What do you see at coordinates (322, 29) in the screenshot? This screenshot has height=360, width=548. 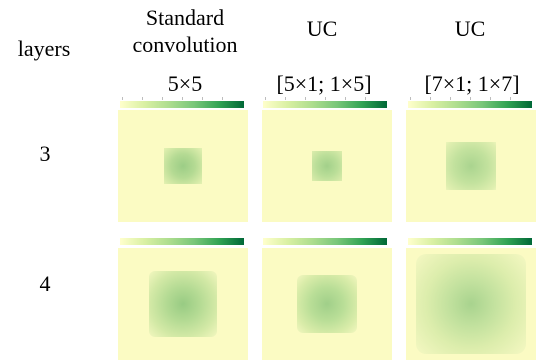 I see `column-title-uc-a: UC` at bounding box center [322, 29].